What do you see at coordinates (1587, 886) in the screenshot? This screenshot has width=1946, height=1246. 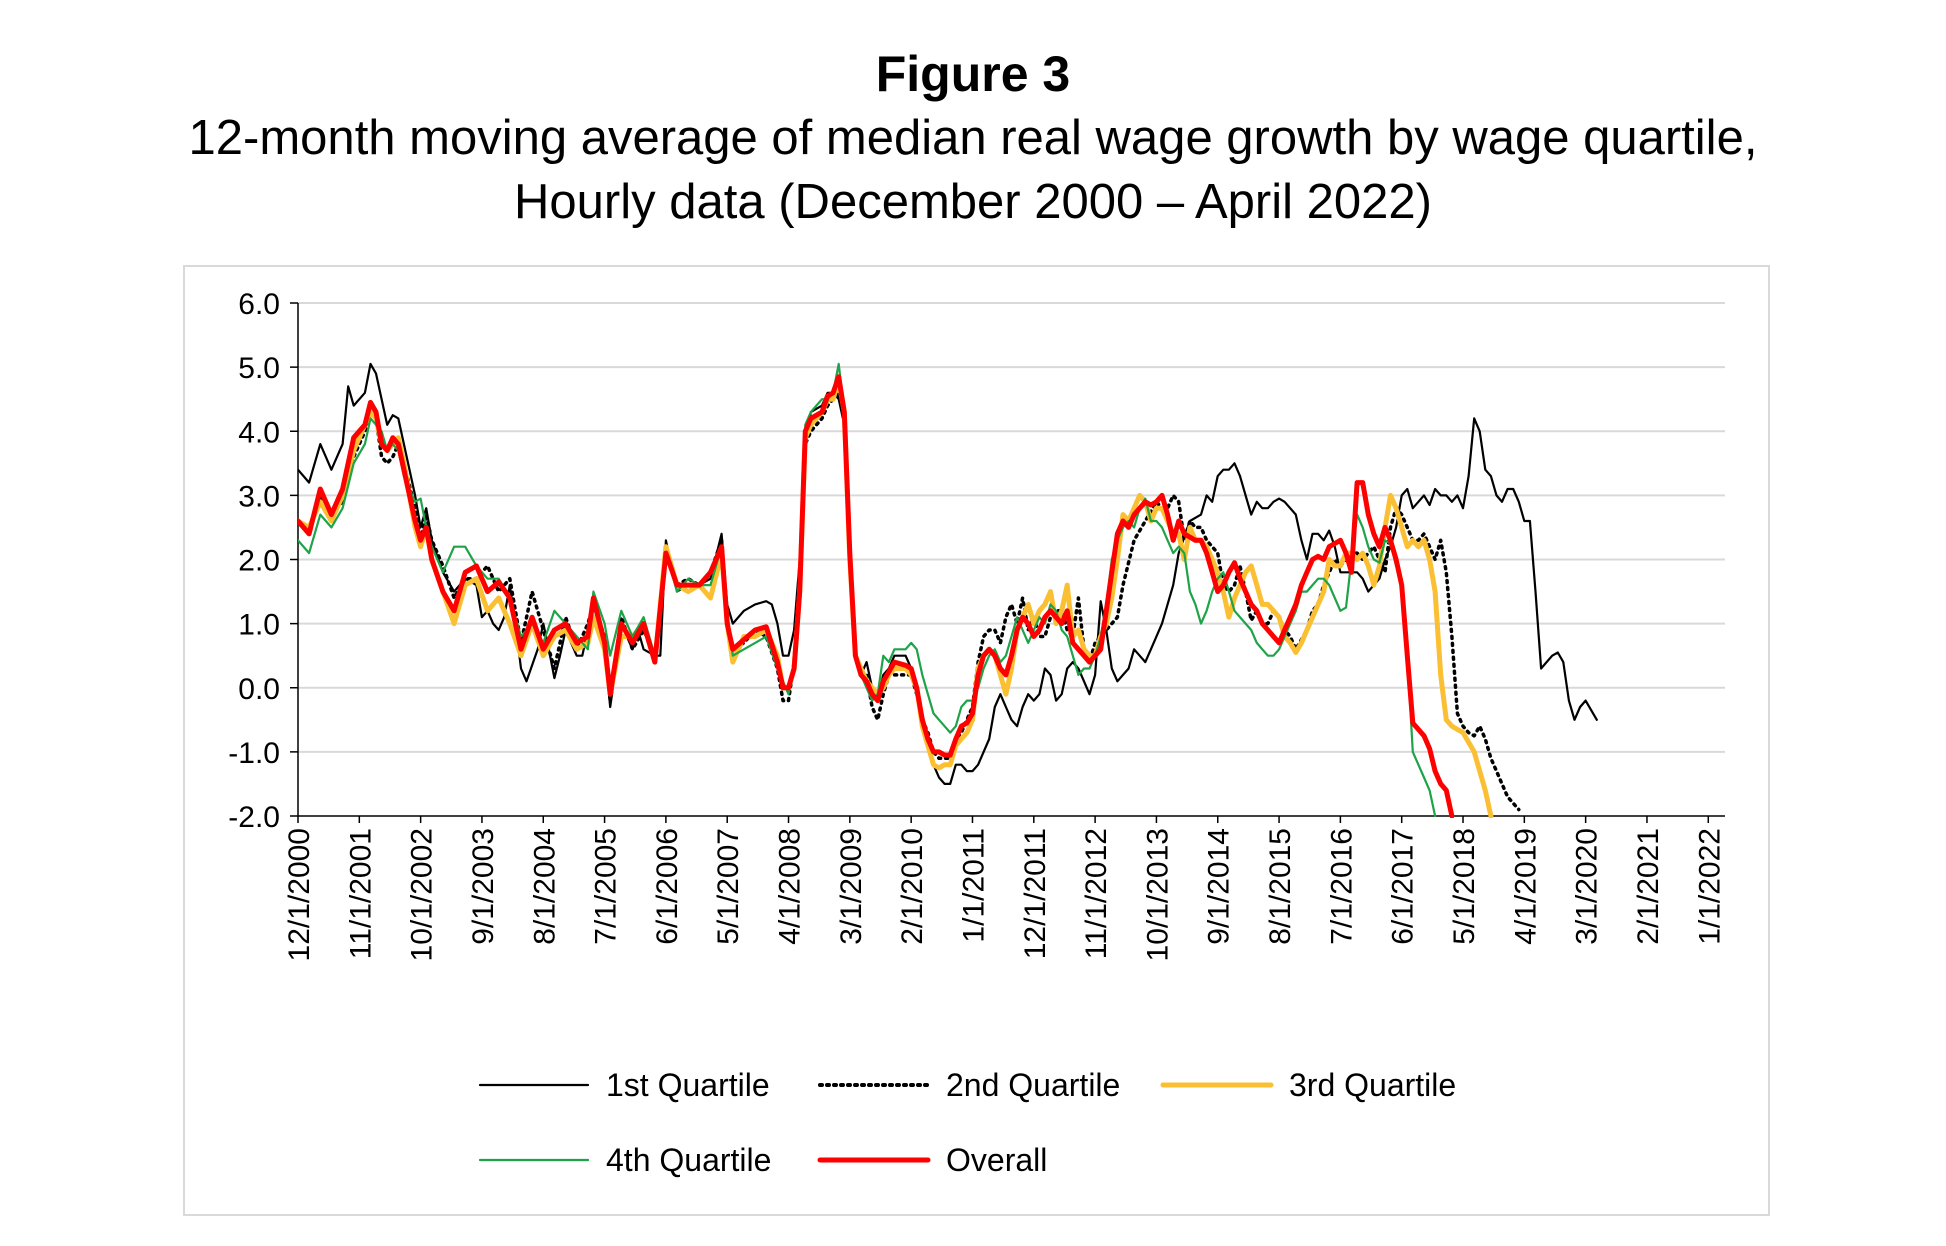 I see `x-tick-label: 3/1/2020` at bounding box center [1587, 886].